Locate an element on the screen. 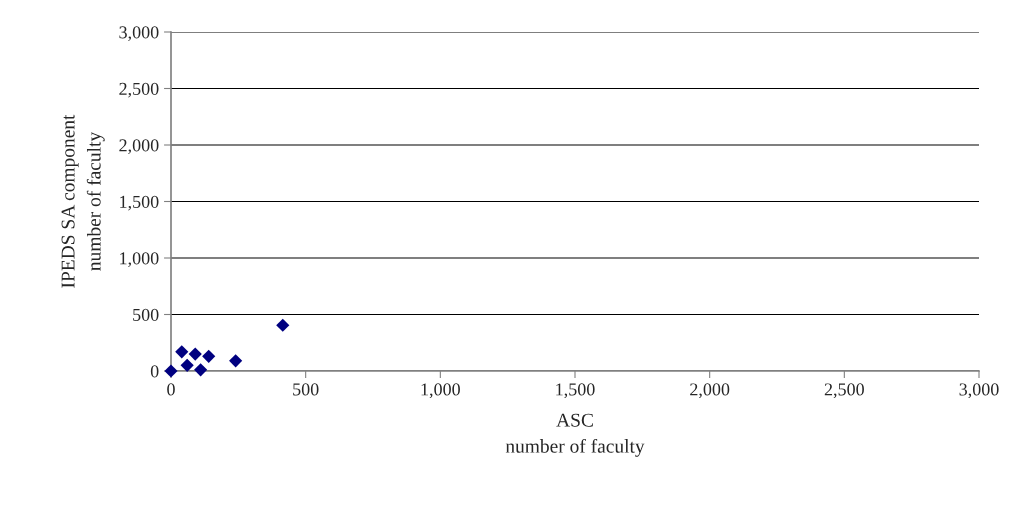 The image size is (1011, 506). y-axis-title: IPEDS SA component number of faculty is located at coordinates (83, 201).